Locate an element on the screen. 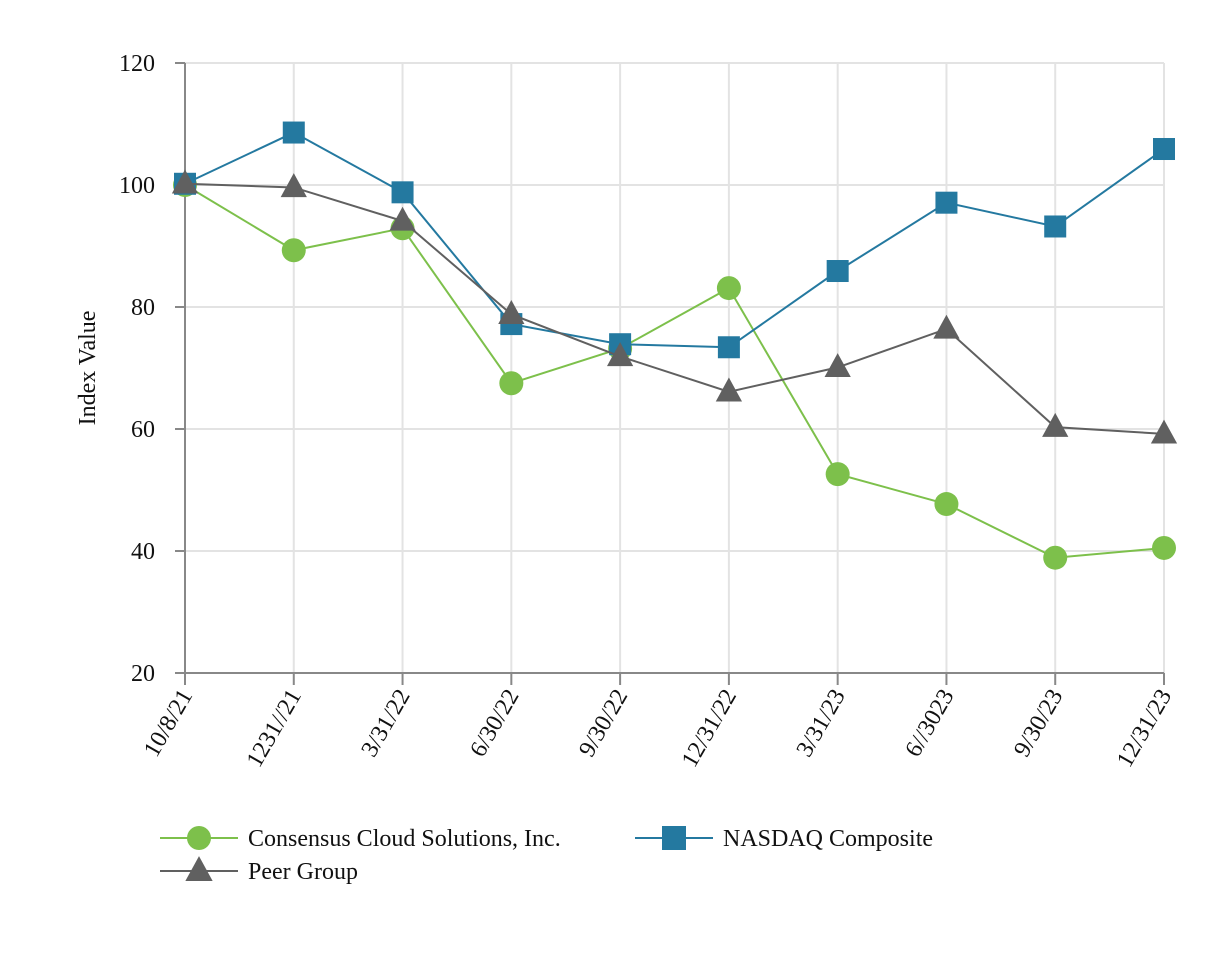 The height and width of the screenshot is (960, 1228). legend-item: Consensus Cloud Solutions, Inc. is located at coordinates (360, 839).